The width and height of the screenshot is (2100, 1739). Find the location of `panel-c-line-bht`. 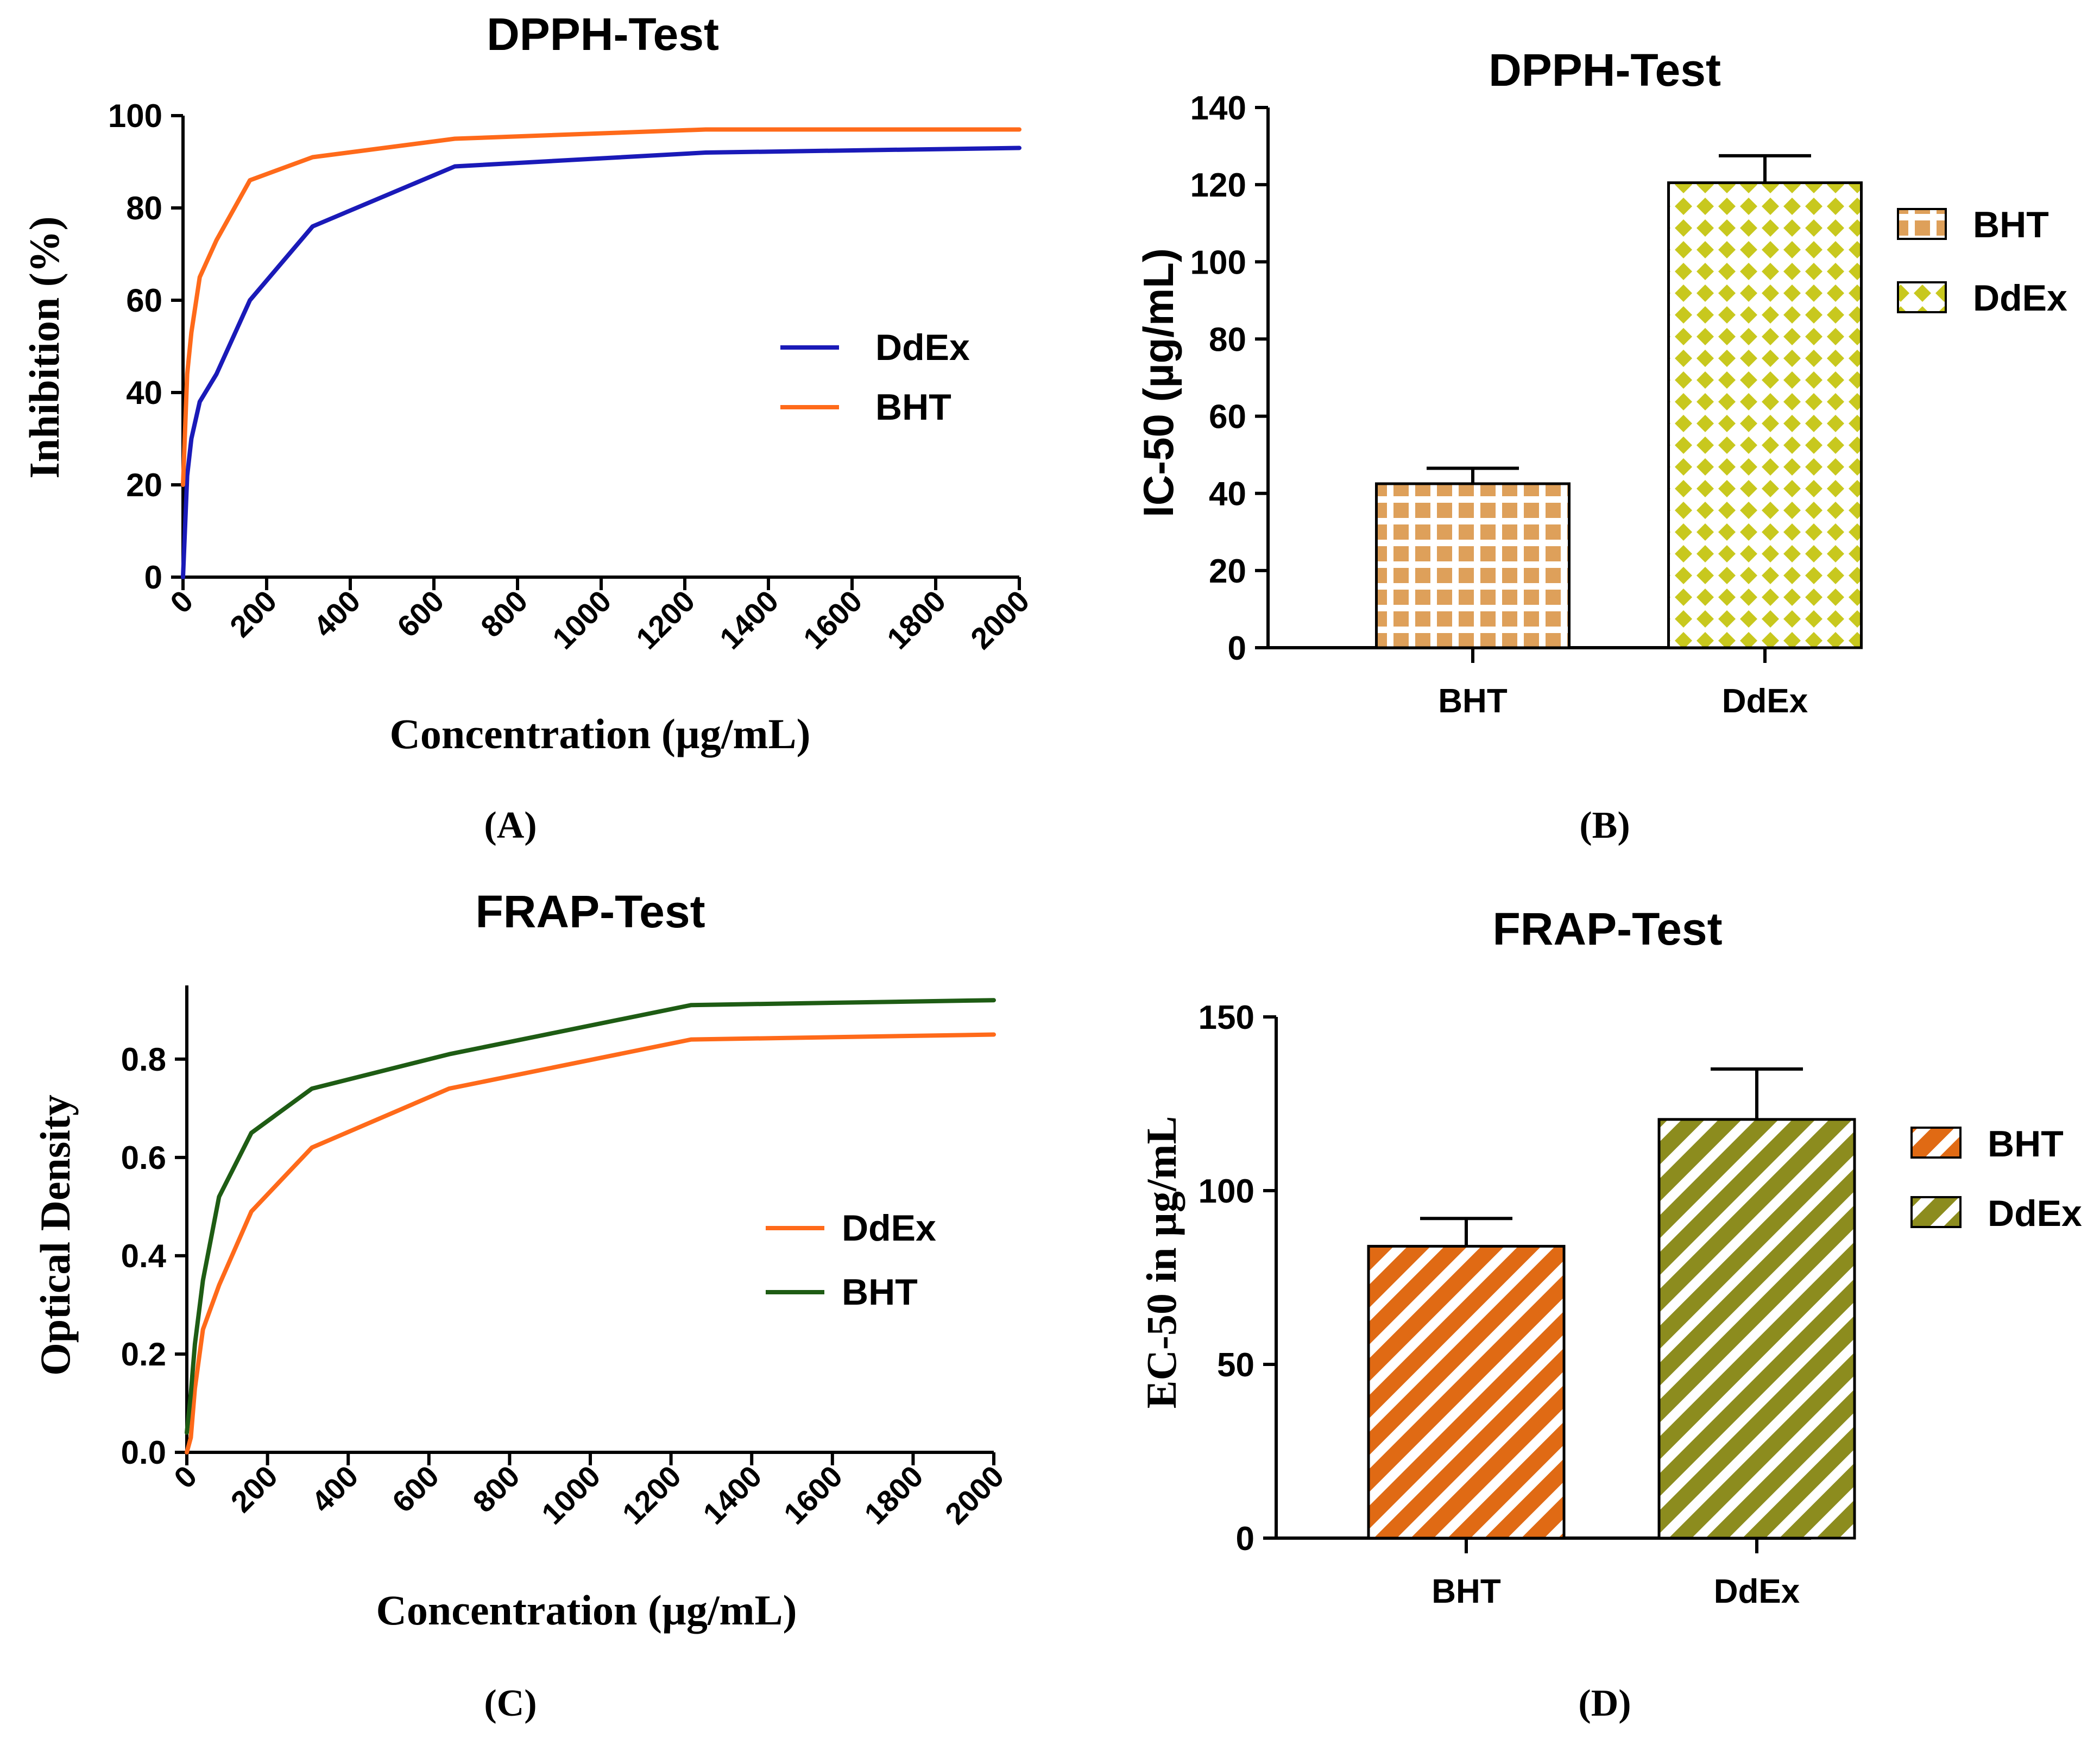

panel-c-line-bht is located at coordinates (590, 1216).